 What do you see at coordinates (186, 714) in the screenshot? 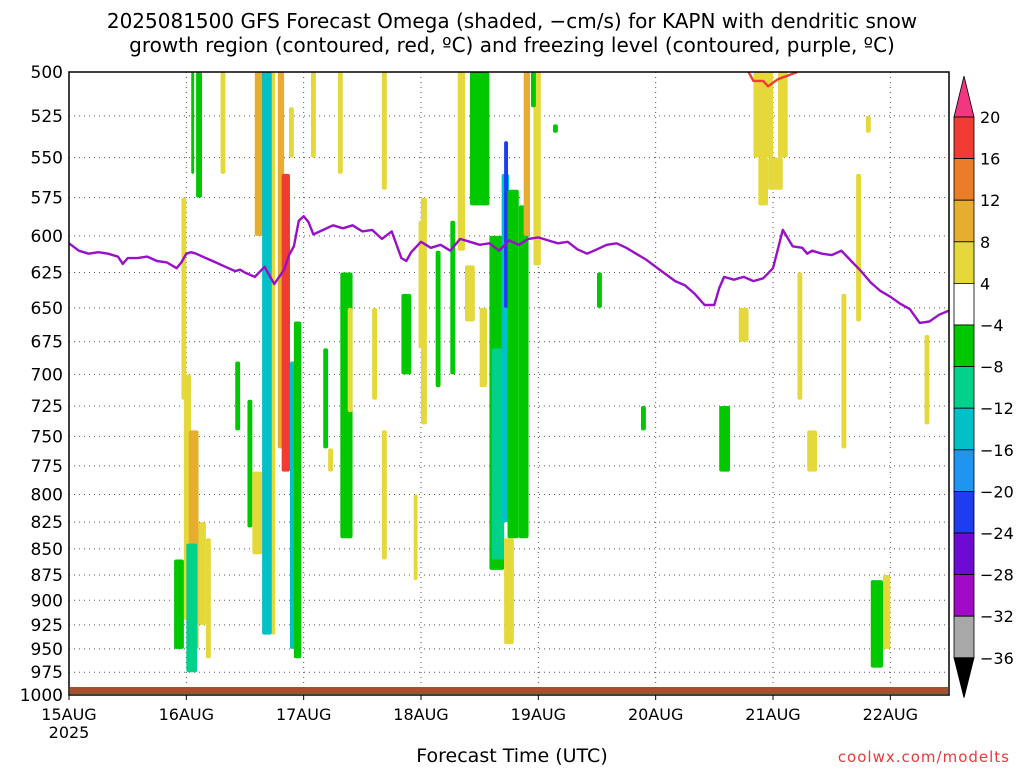
I see `x-tick-label: 16AUG` at bounding box center [186, 714].